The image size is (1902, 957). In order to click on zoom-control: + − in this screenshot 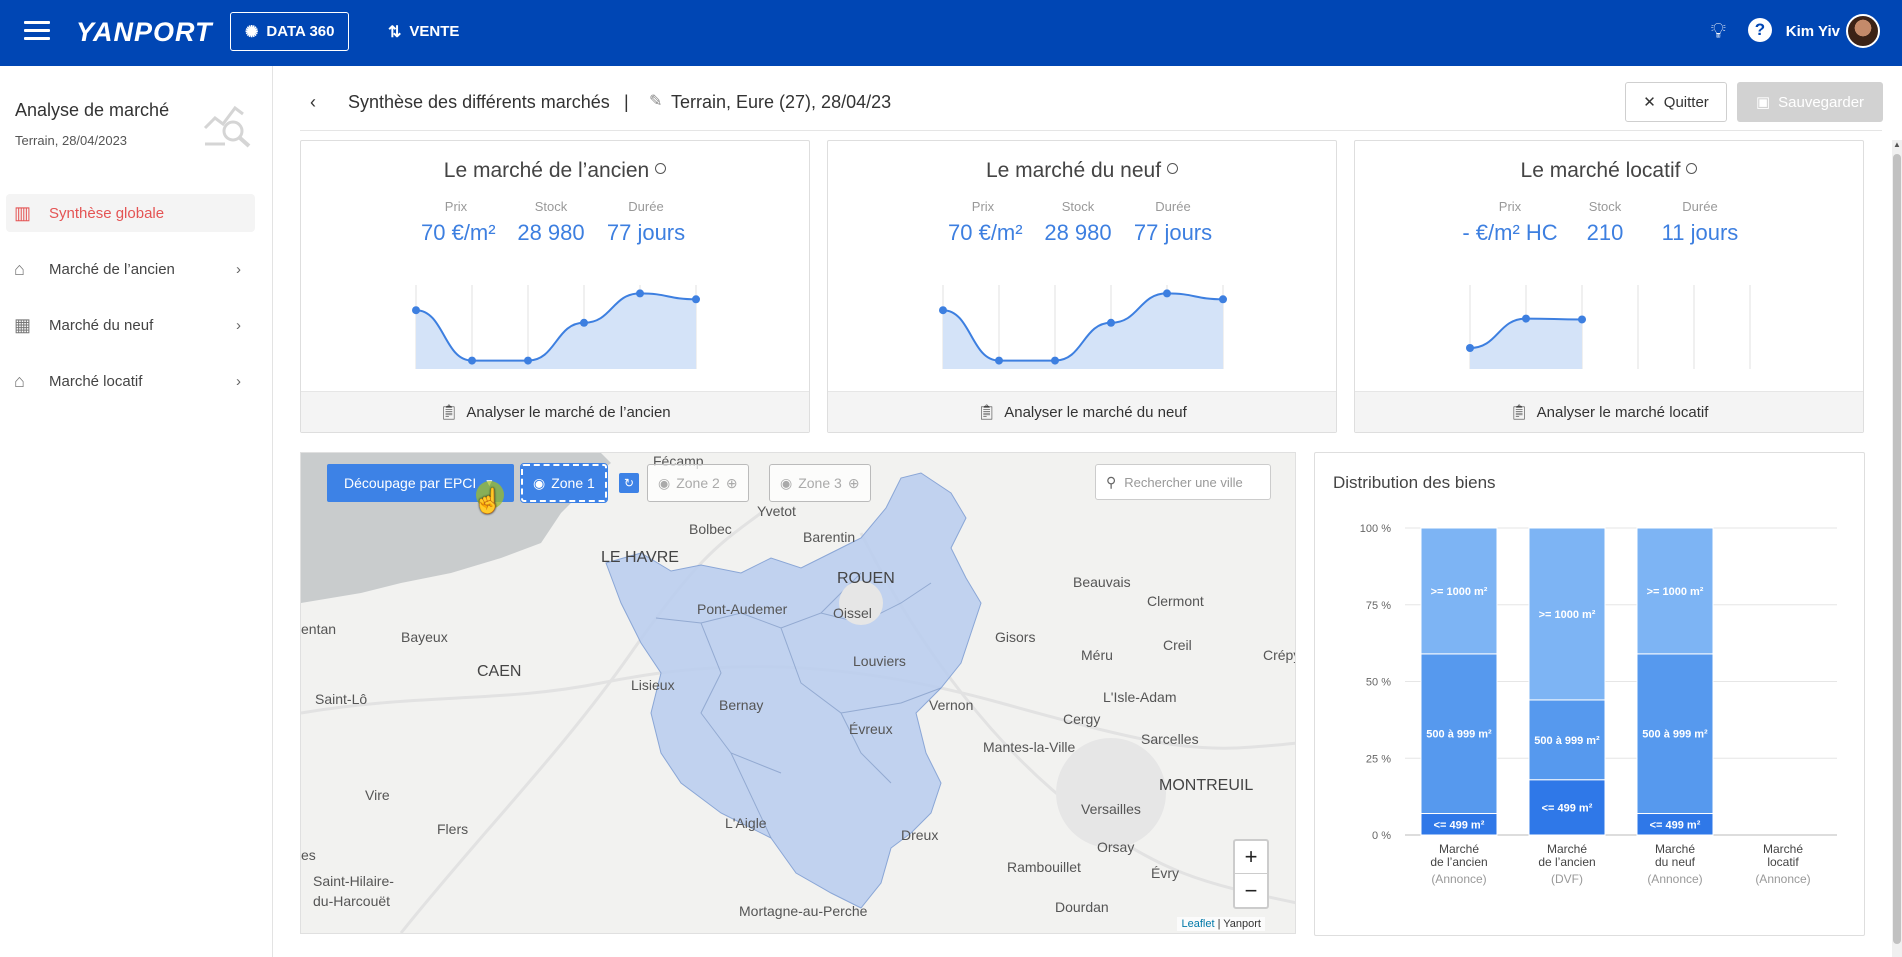, I will do `click(1251, 874)`.